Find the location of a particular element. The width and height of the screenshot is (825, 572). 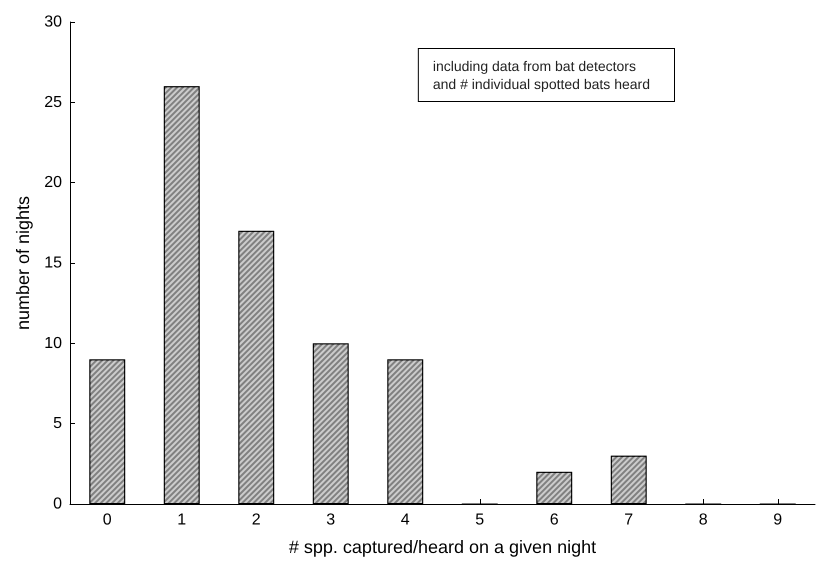

x-tick-label: 3 is located at coordinates (331, 520).